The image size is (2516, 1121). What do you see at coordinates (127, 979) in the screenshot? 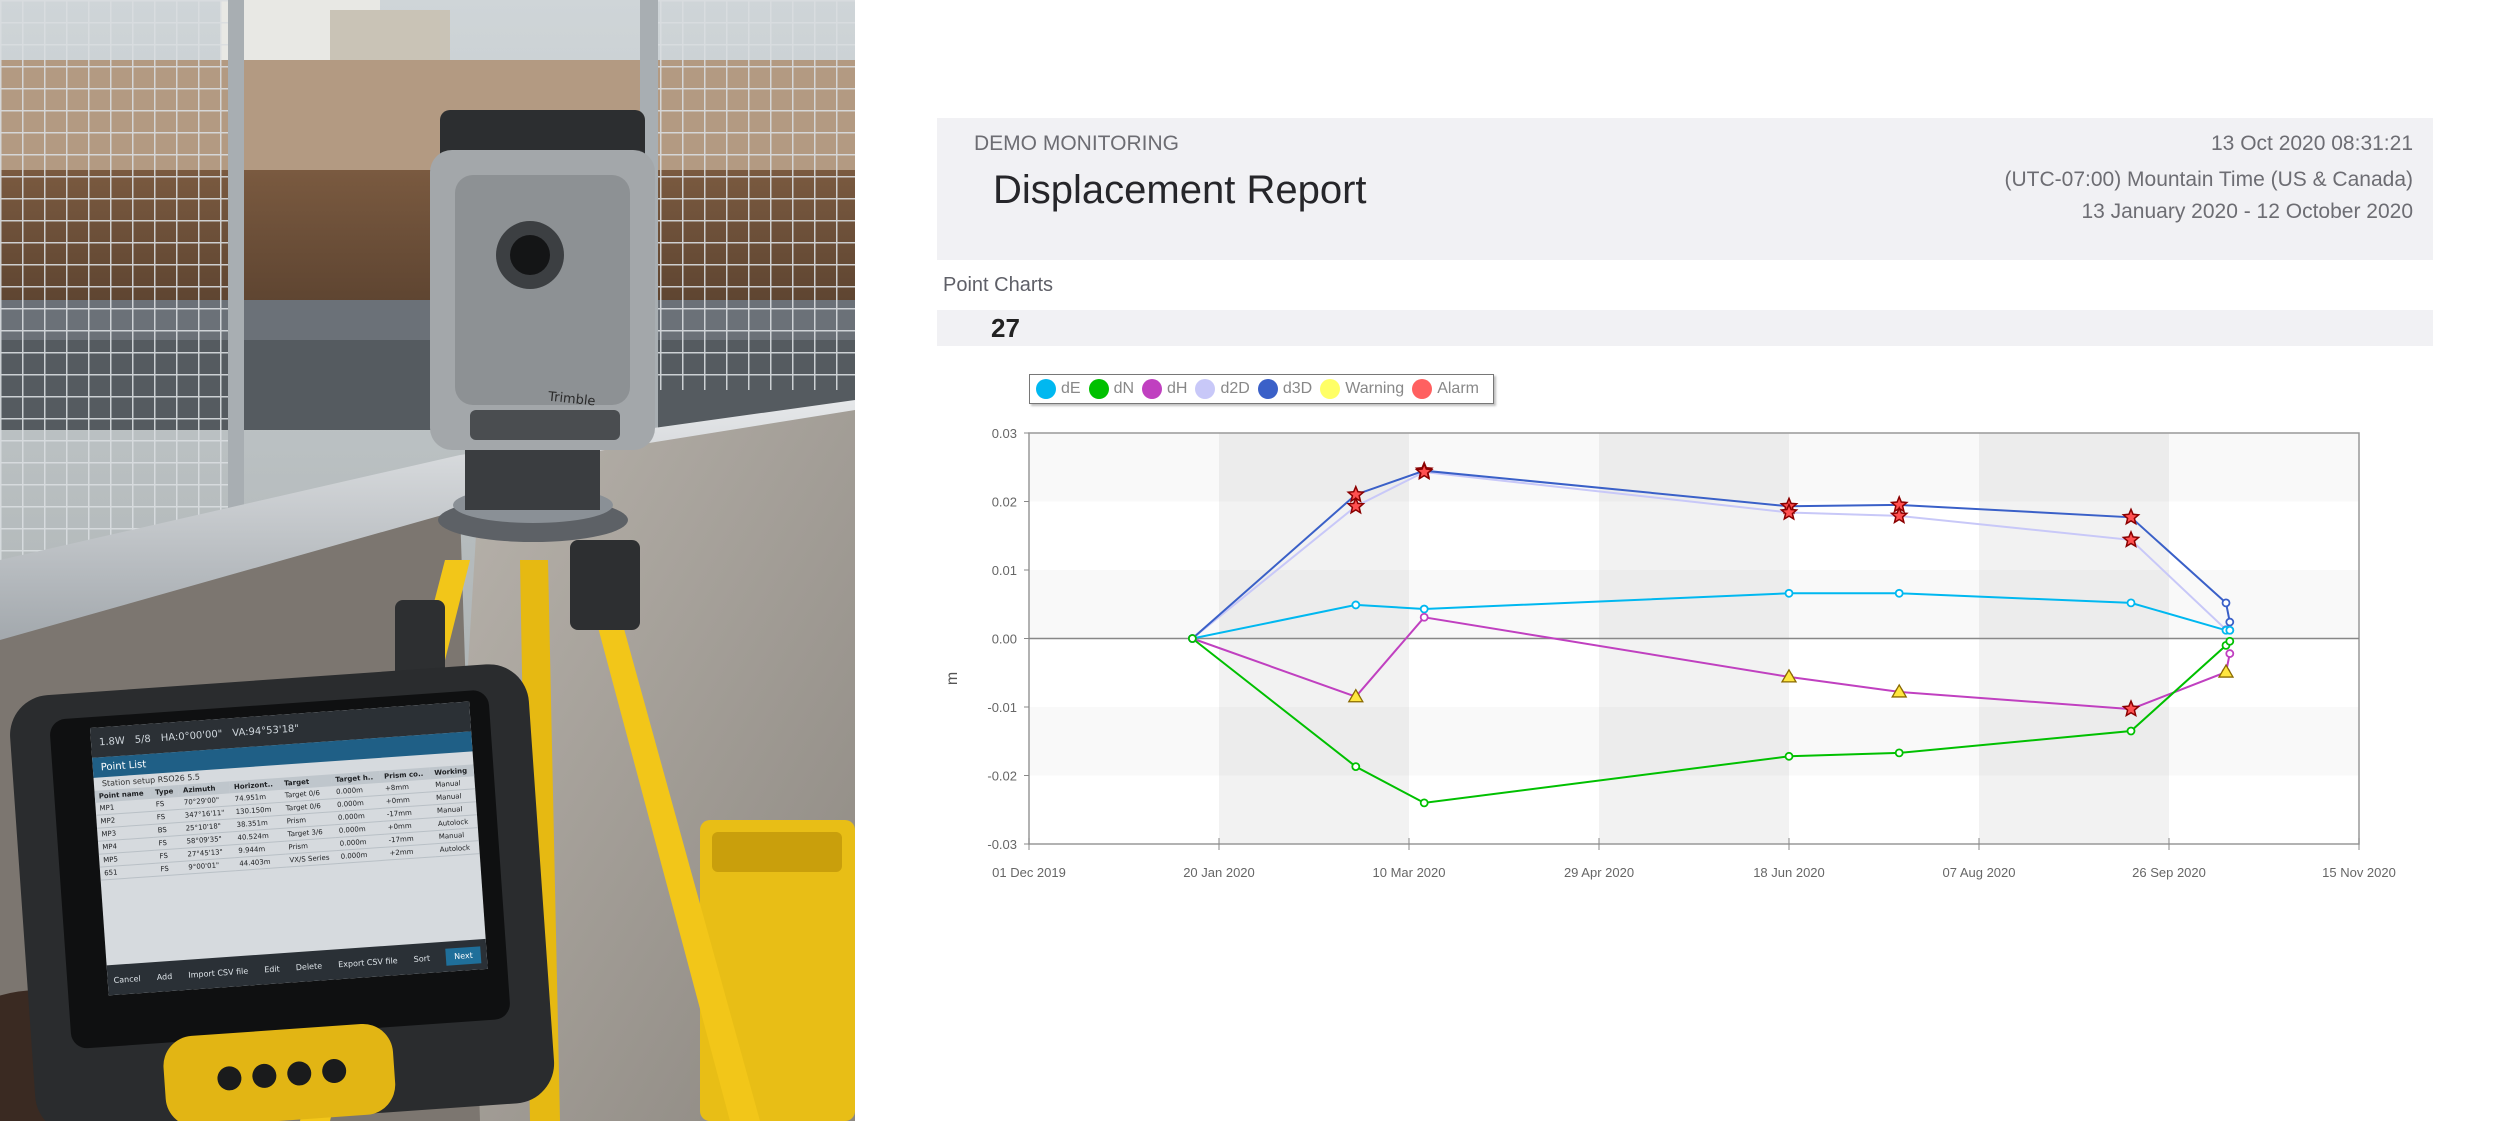
I see `softkey-cancel: Cancel` at bounding box center [127, 979].